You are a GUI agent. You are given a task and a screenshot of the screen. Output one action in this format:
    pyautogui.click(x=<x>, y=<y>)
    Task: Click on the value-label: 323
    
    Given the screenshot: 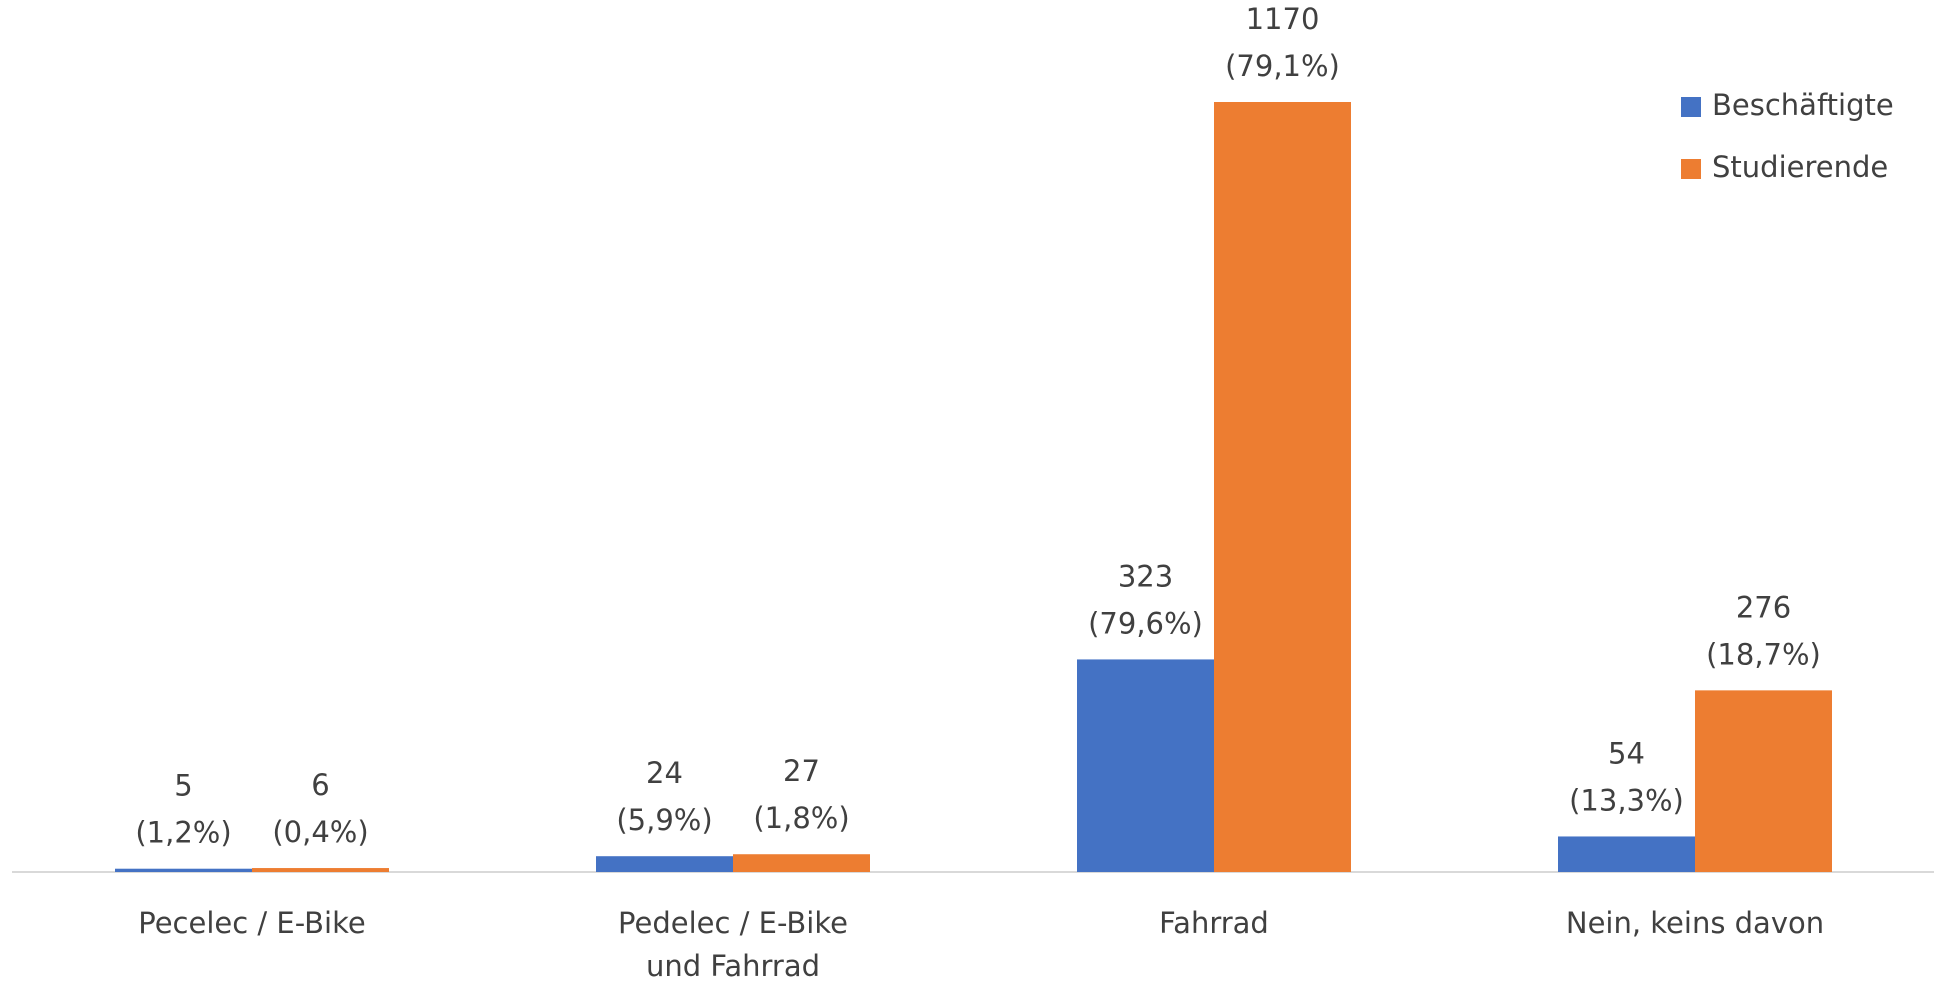 What is the action you would take?
    pyautogui.click(x=1145, y=576)
    